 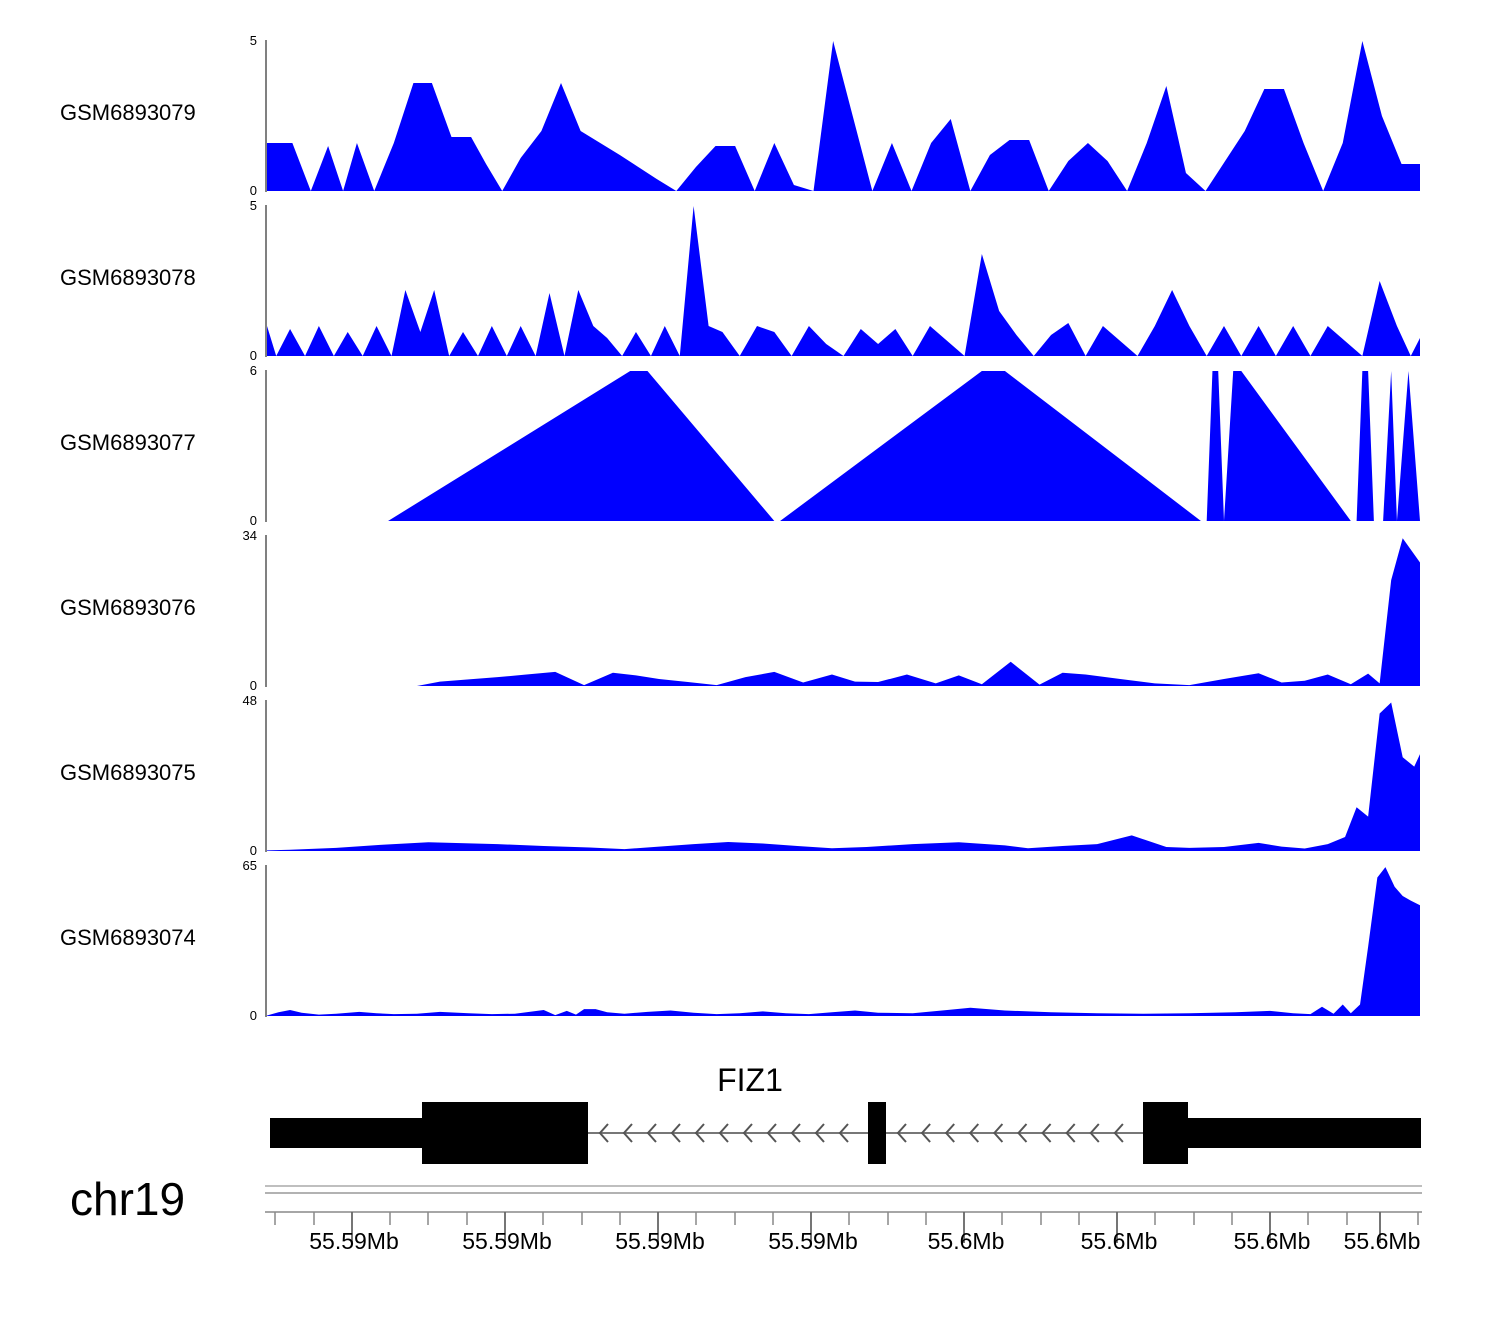 What do you see at coordinates (128, 112) in the screenshot?
I see `track-label-GSM6893079: GSM6893079` at bounding box center [128, 112].